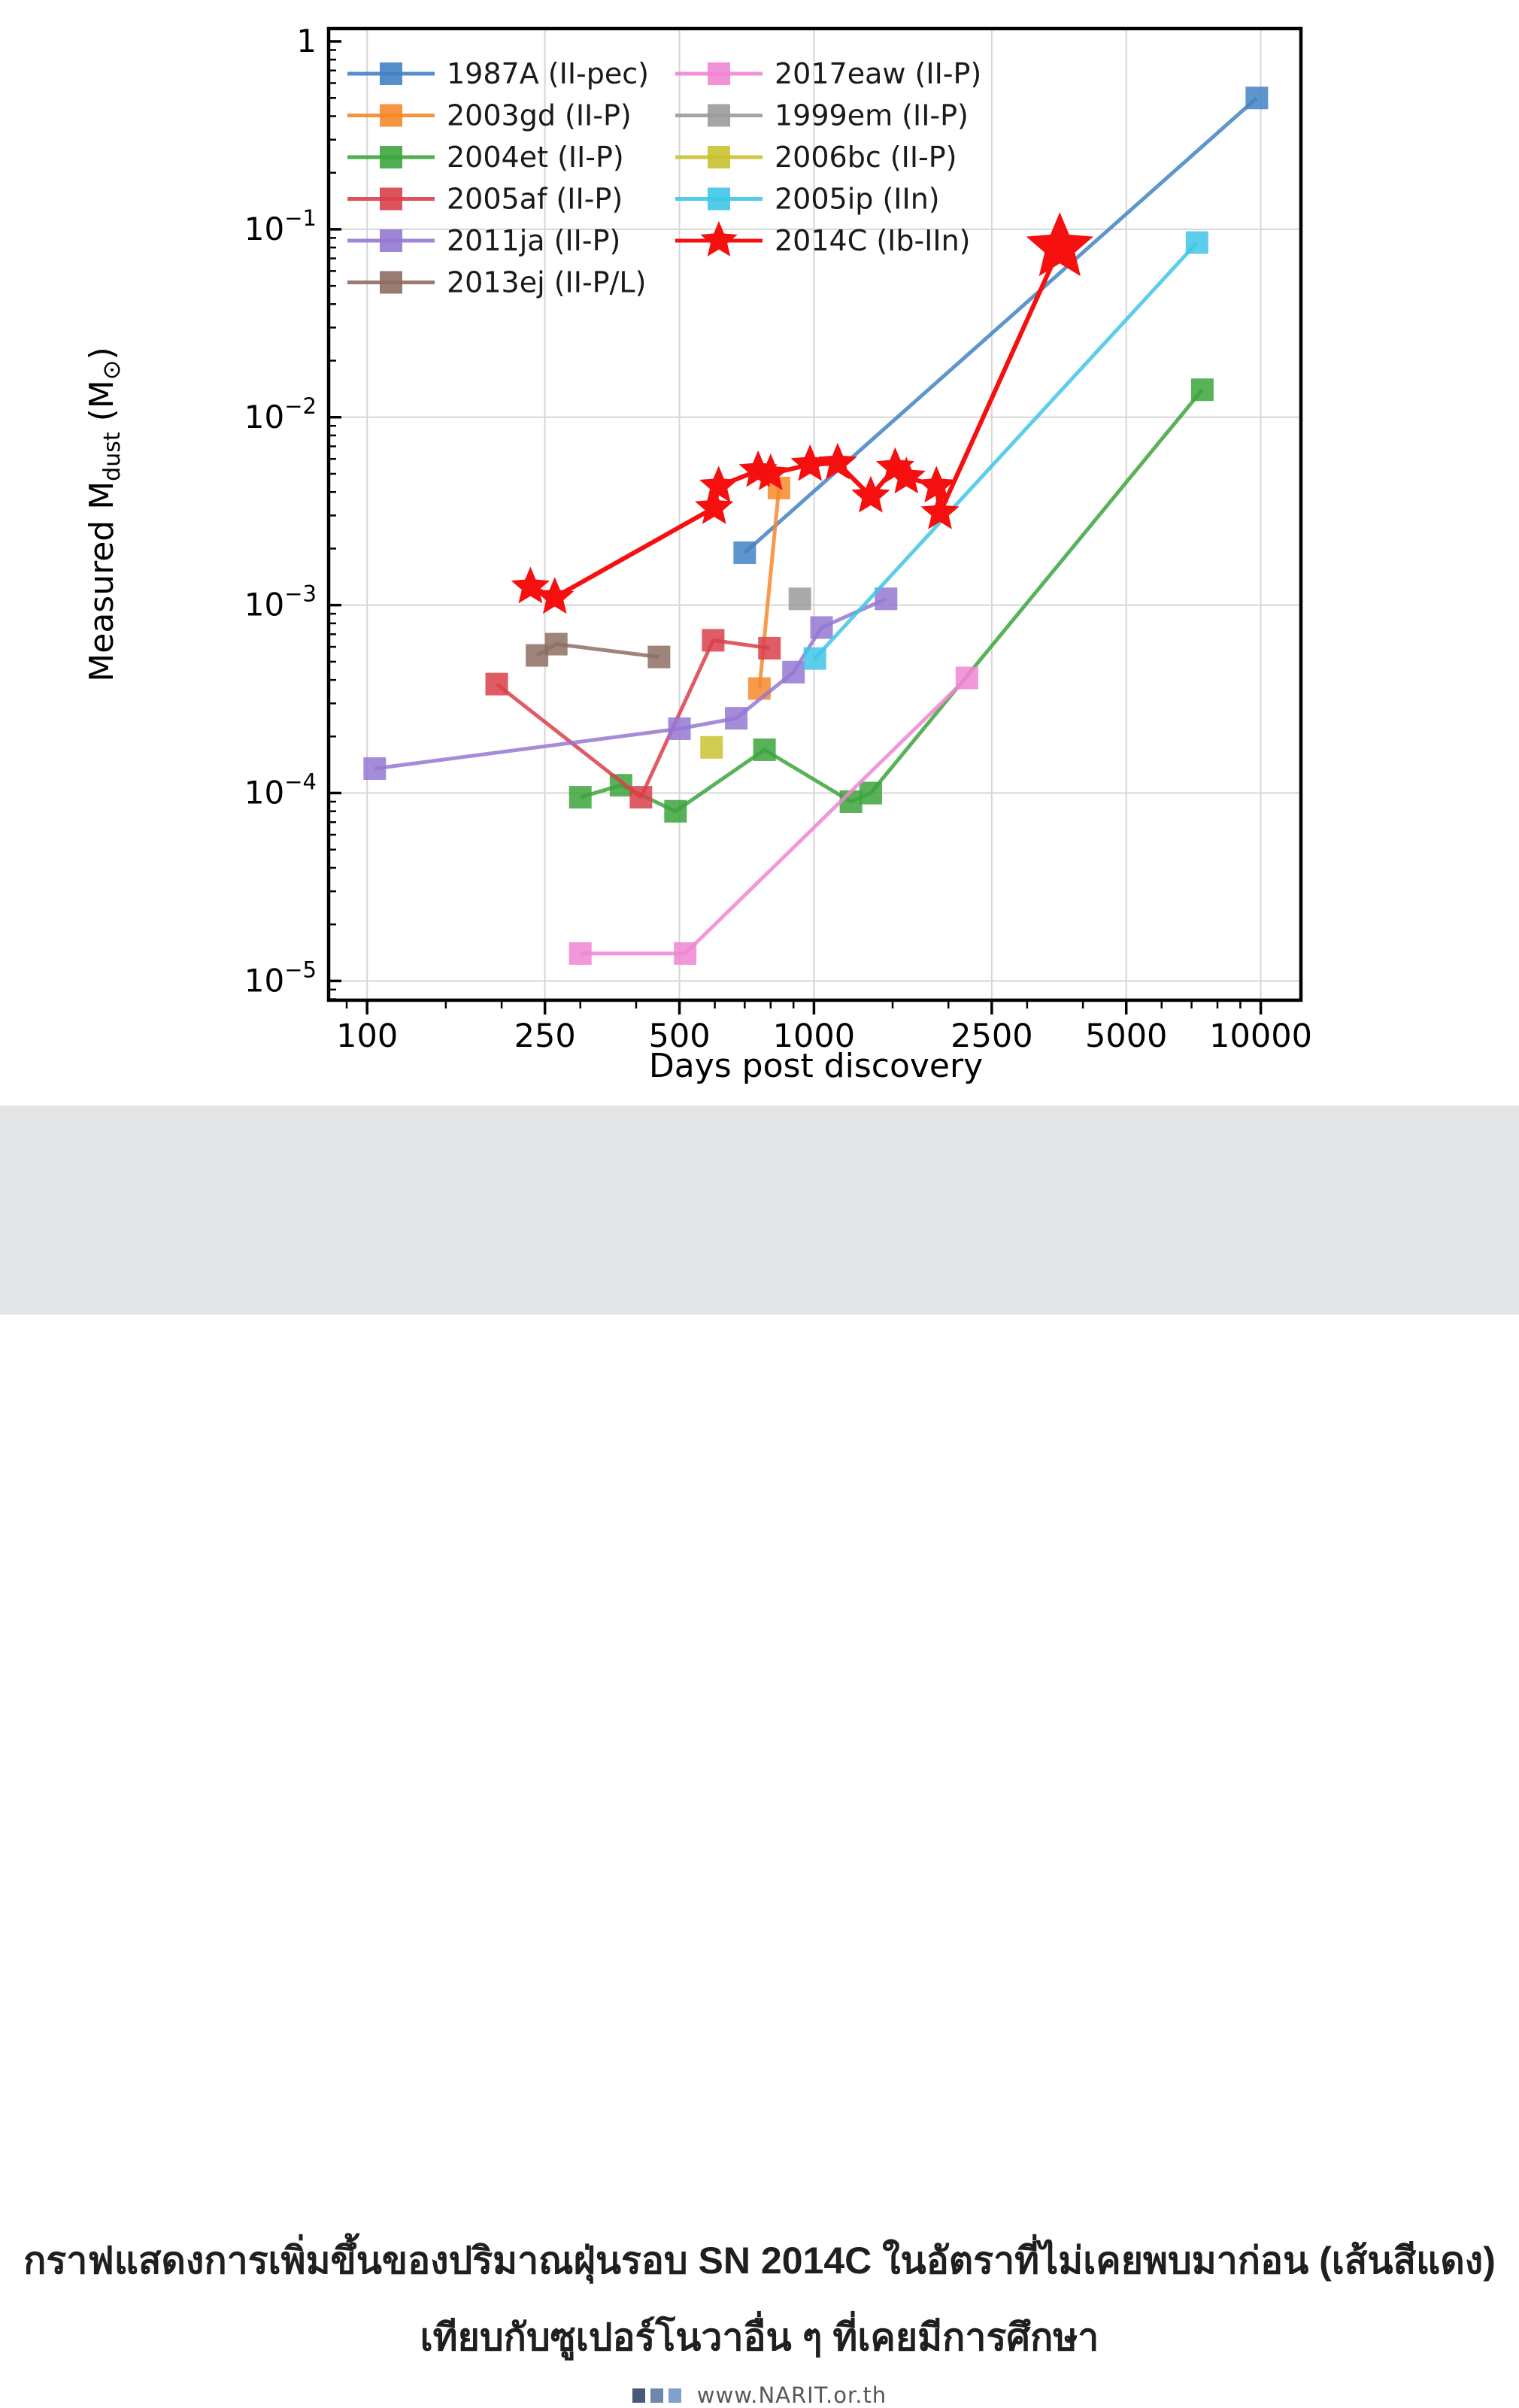 This screenshot has height=2408, width=1519. I want to click on legend-item-2004et: 2004et (II-P), so click(485, 157).